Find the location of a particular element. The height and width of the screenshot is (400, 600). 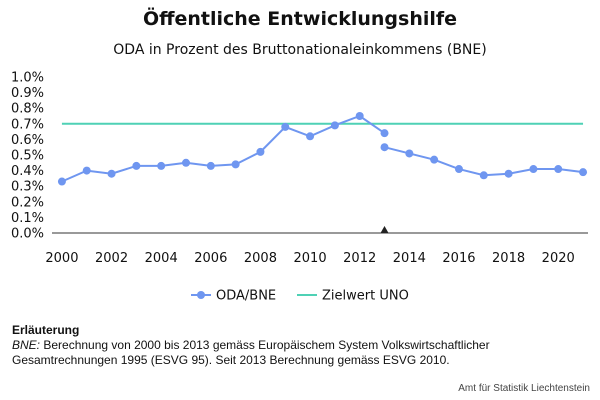

y-tick-label: 0.4% is located at coordinates (27, 171).